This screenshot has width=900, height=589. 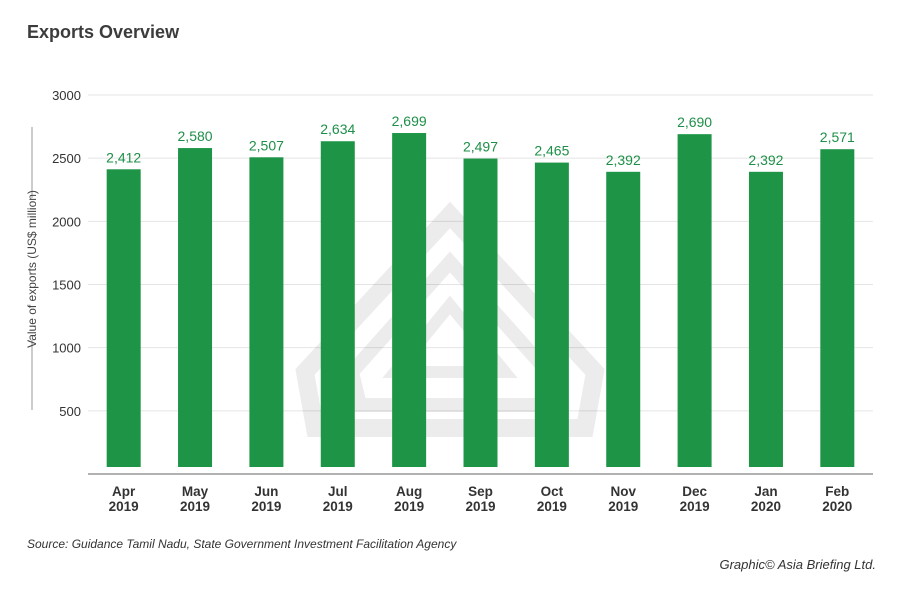 What do you see at coordinates (66, 253) in the screenshot?
I see `y-axis-ticks: 500 1000 1500 2000 2500 3000` at bounding box center [66, 253].